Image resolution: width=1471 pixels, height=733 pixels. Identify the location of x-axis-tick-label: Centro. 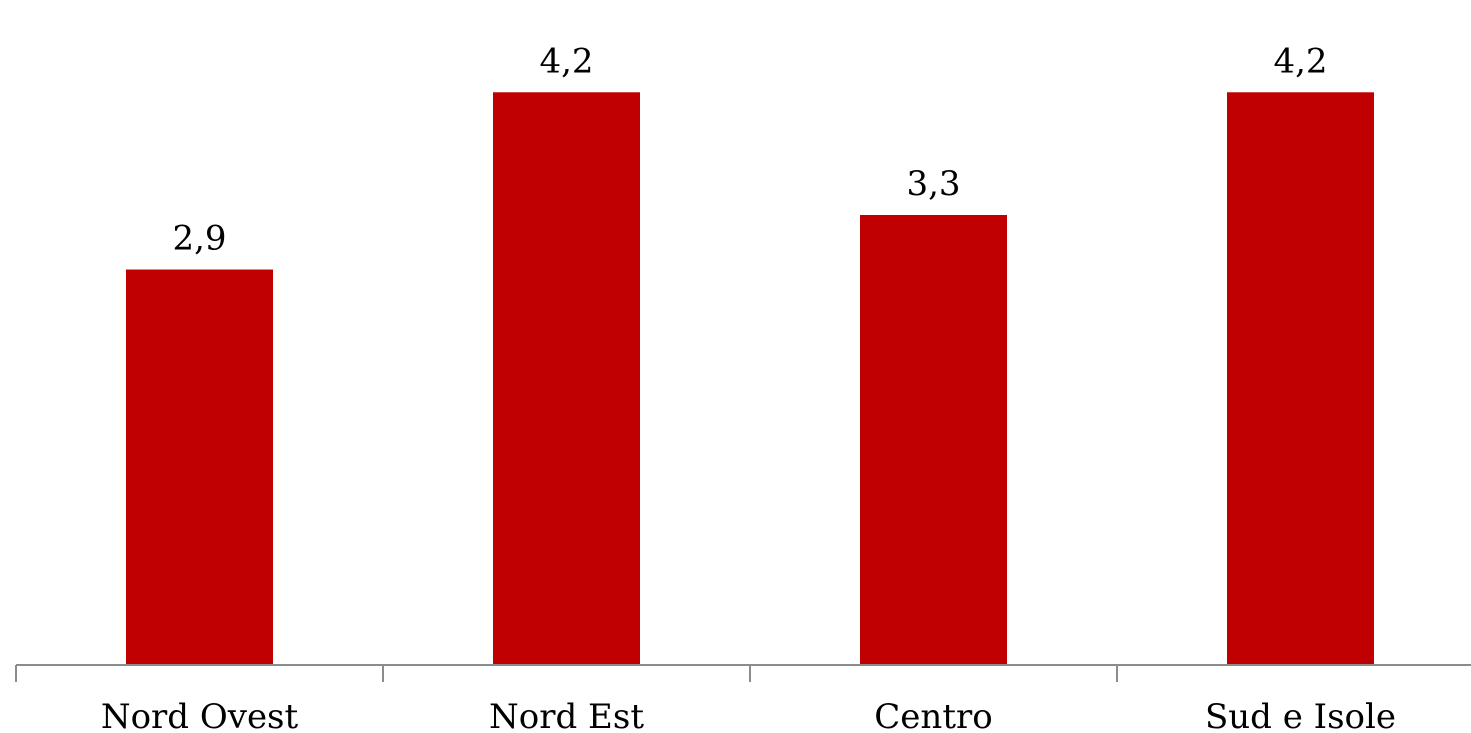
(933, 715).